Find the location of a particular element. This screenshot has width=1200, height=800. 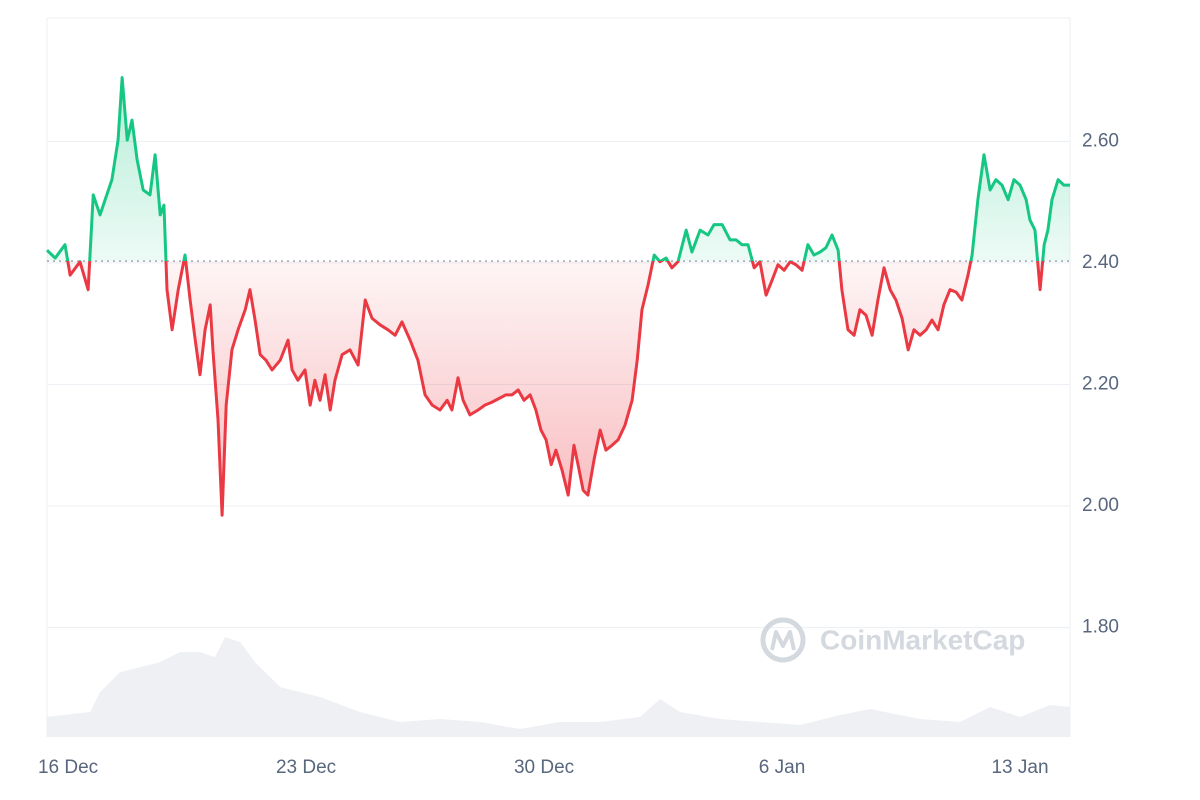

y-tick-label: 2.60 is located at coordinates (1100, 140).